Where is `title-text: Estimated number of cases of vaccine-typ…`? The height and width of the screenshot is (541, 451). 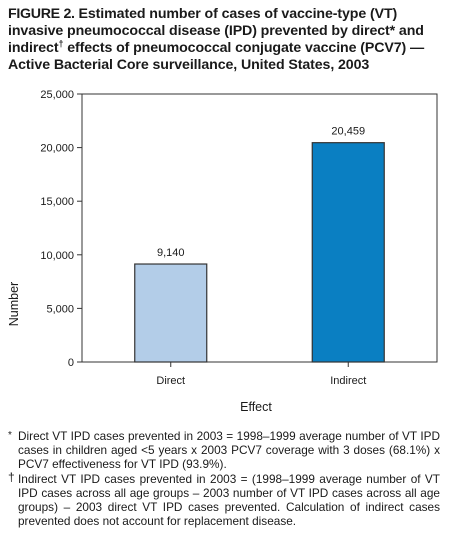 title-text: Estimated number of cases of vaccine-typ… is located at coordinates (216, 31).